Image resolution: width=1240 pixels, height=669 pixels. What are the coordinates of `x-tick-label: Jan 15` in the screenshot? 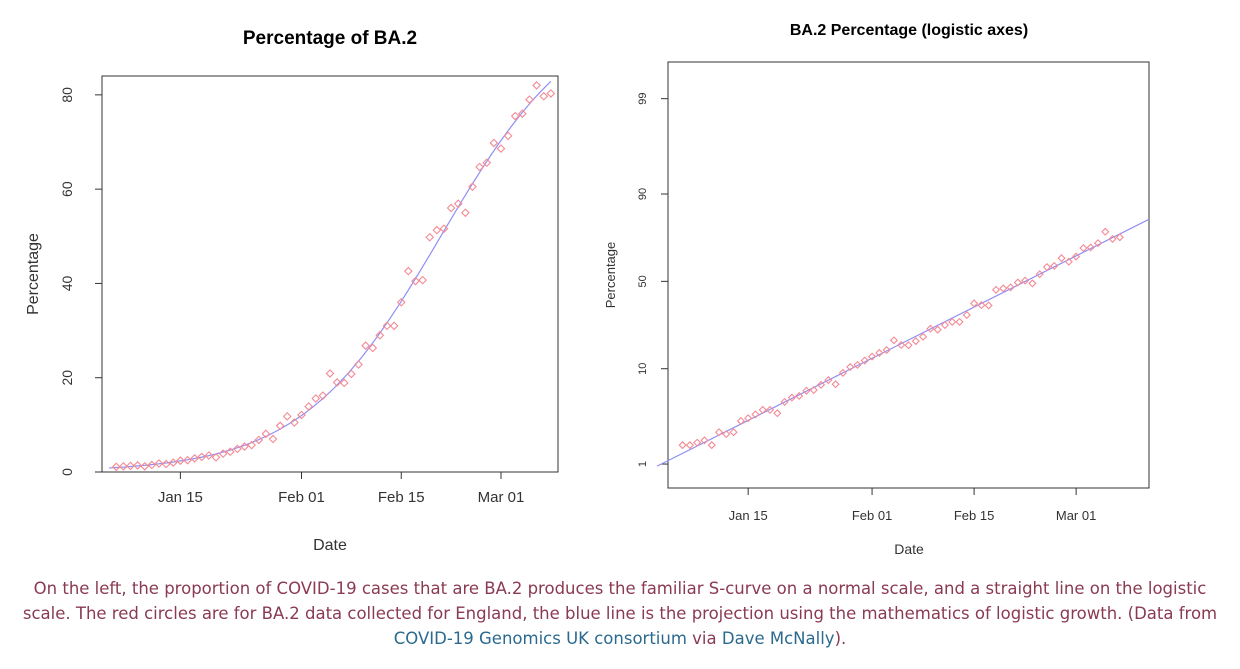 It's located at (748, 515).